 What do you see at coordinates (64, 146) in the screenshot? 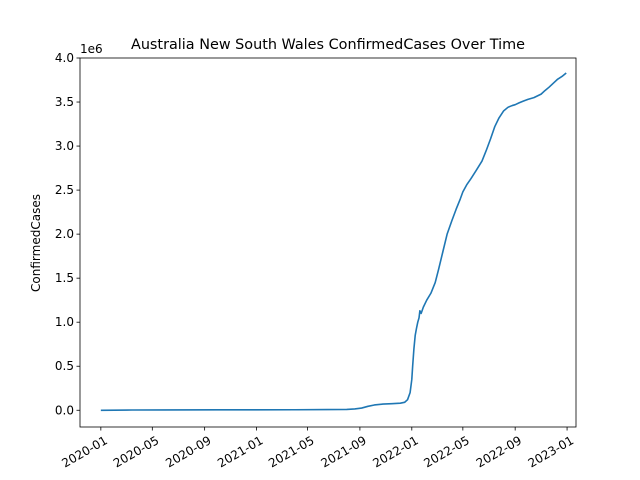
I see `y-tick-label: 3.0` at bounding box center [64, 146].